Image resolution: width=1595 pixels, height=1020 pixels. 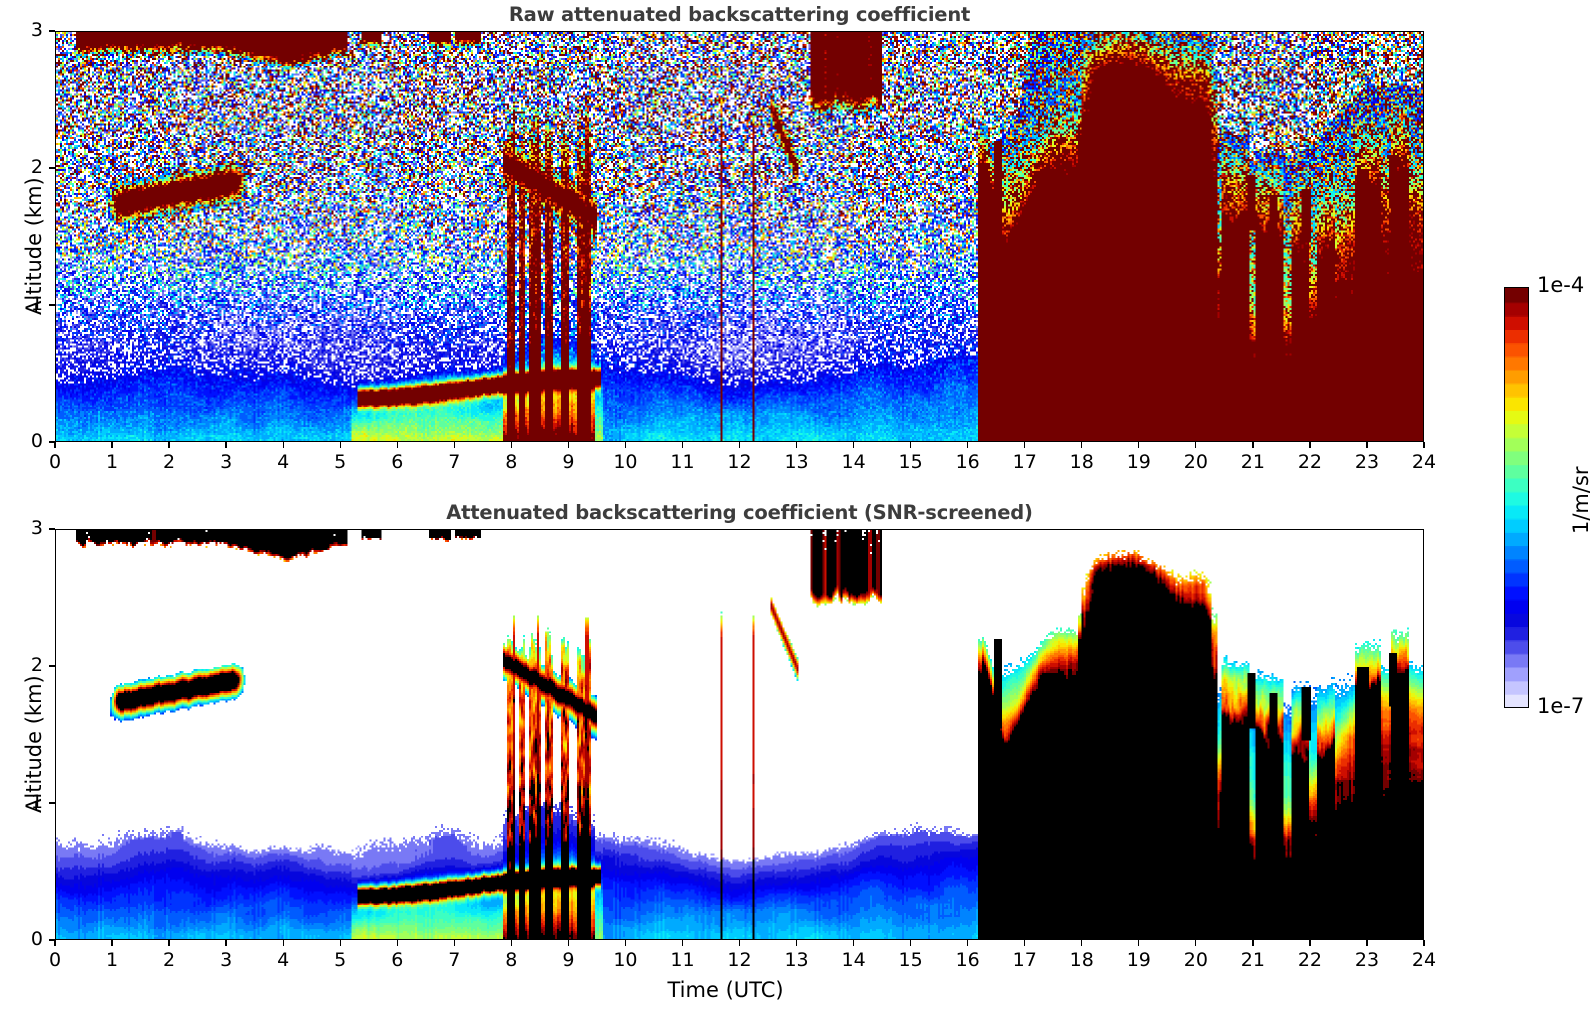 I want to click on colorbar-canvas, so click(x=1516, y=497).